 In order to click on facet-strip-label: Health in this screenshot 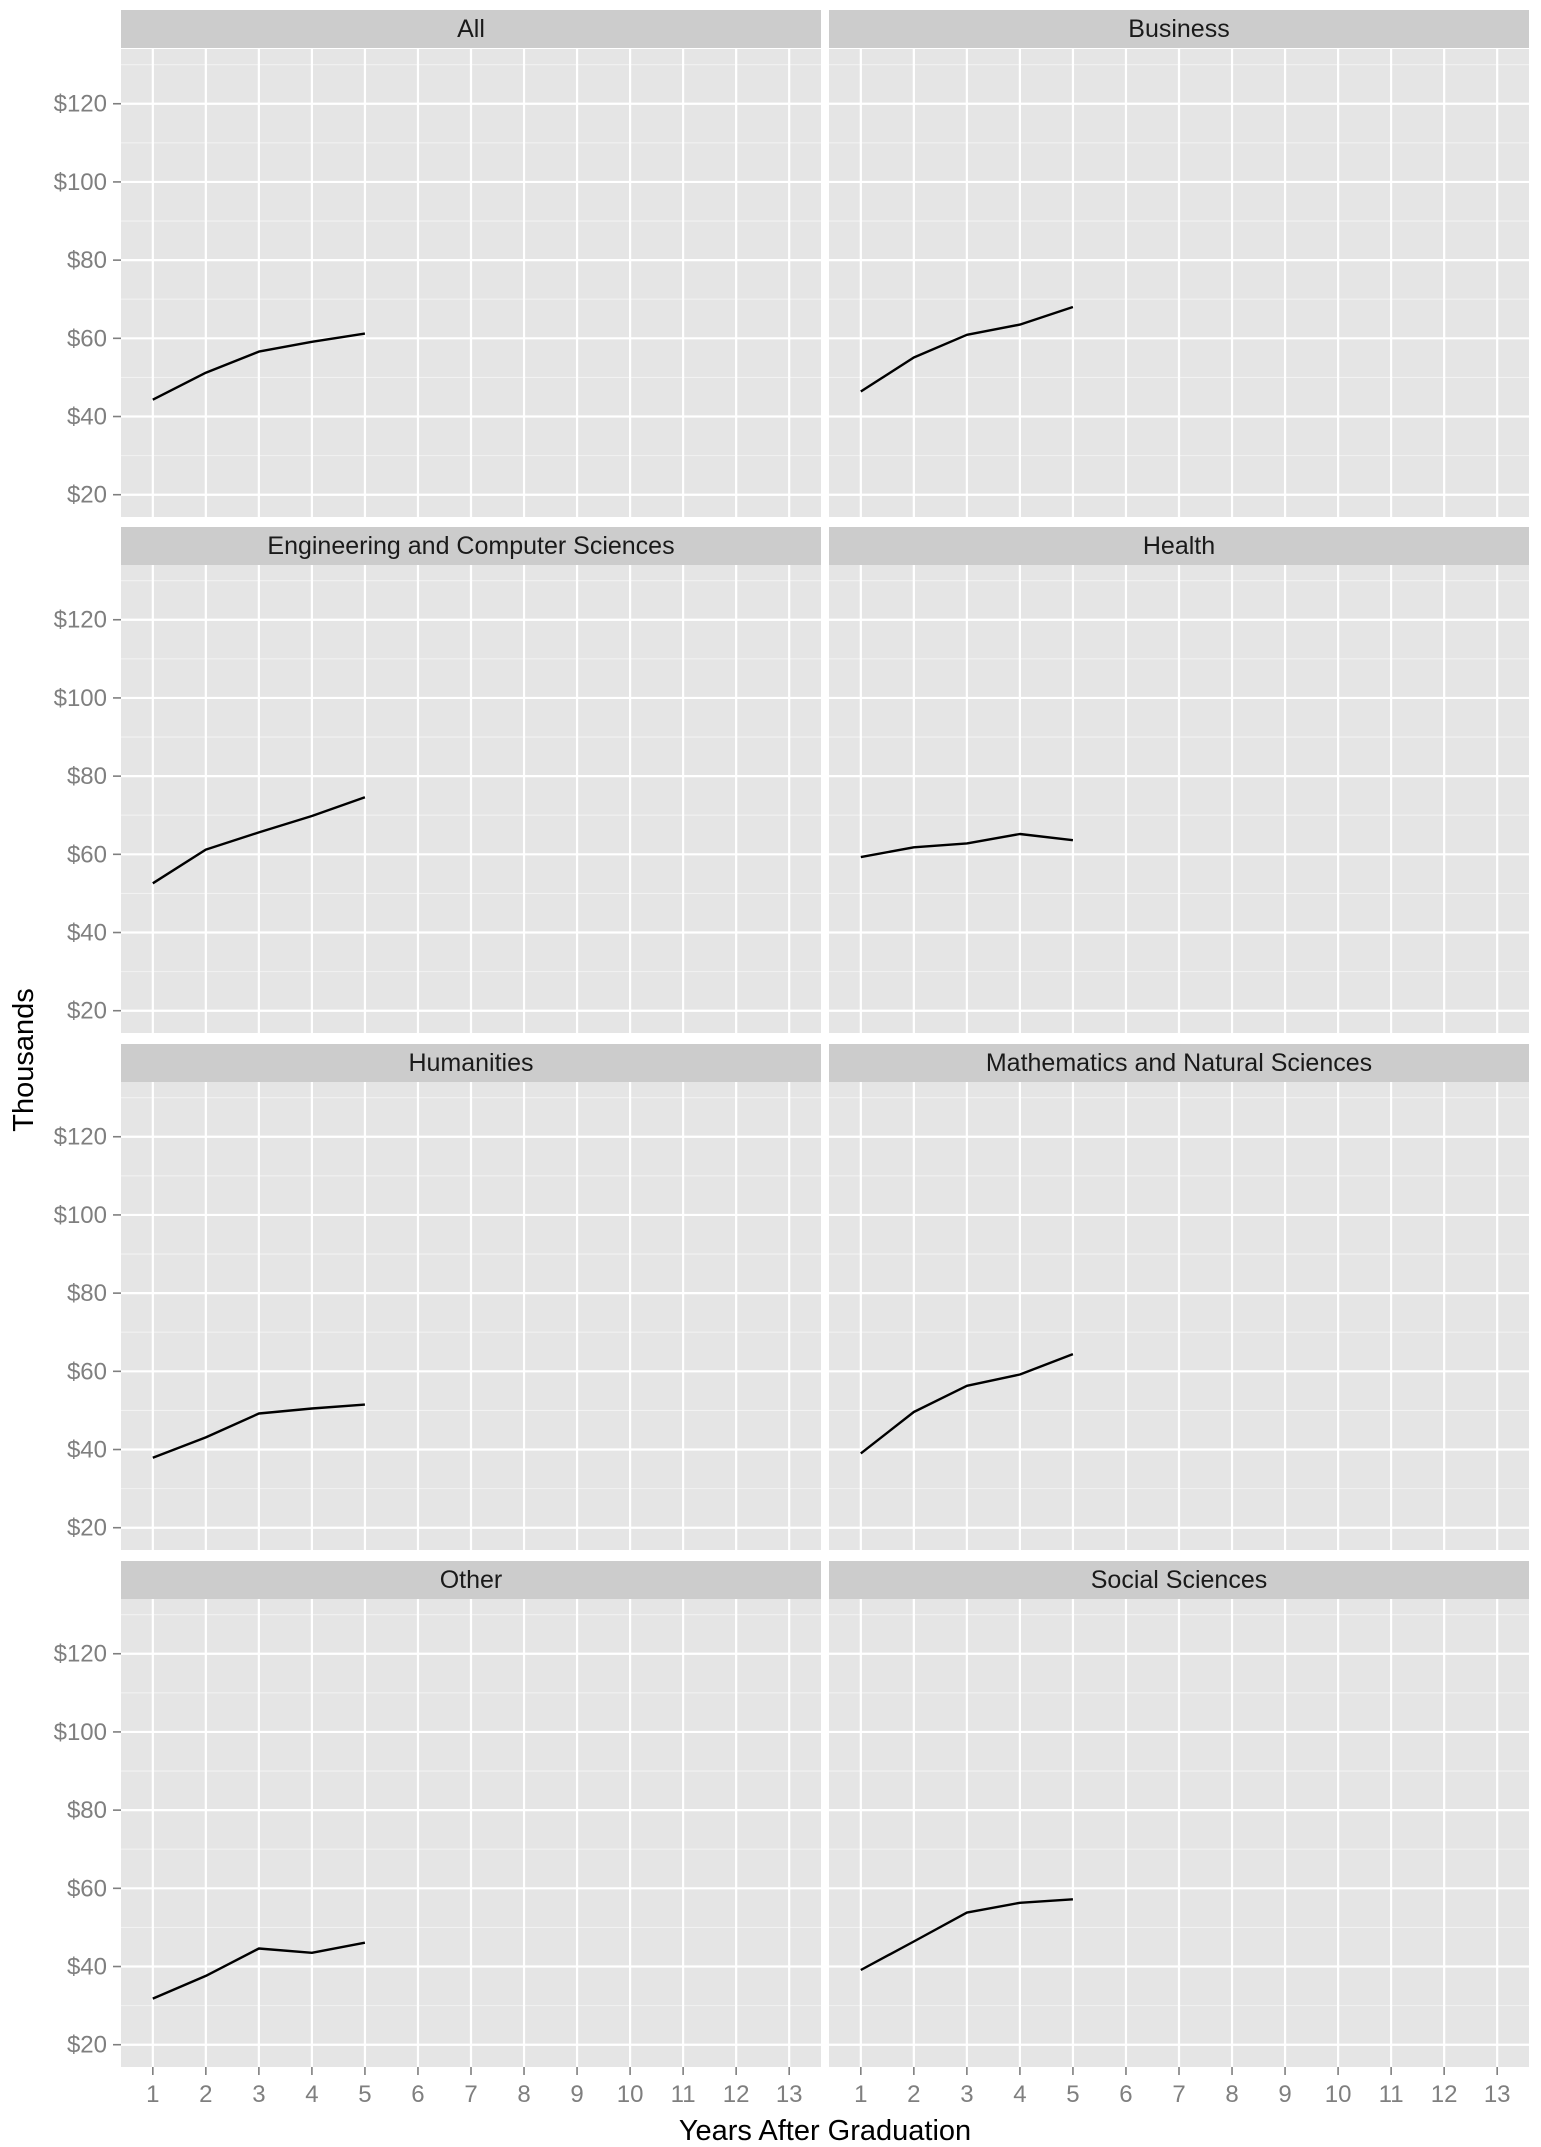, I will do `click(1179, 546)`.